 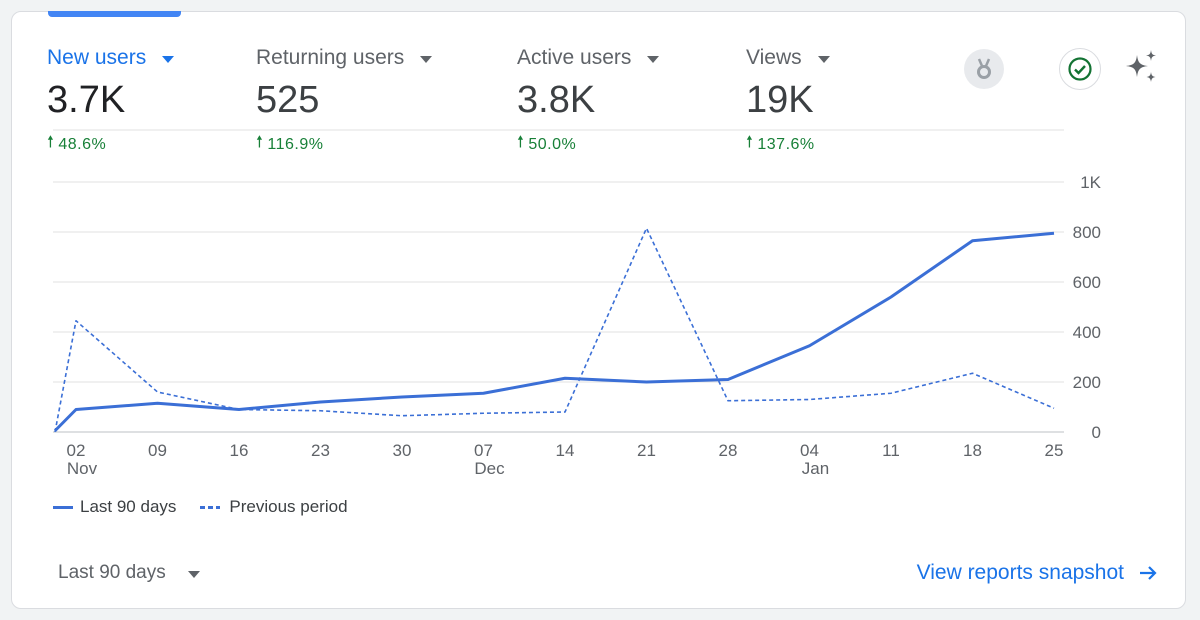 What do you see at coordinates (112, 572) in the screenshot?
I see `date-range-label: Last 90 days` at bounding box center [112, 572].